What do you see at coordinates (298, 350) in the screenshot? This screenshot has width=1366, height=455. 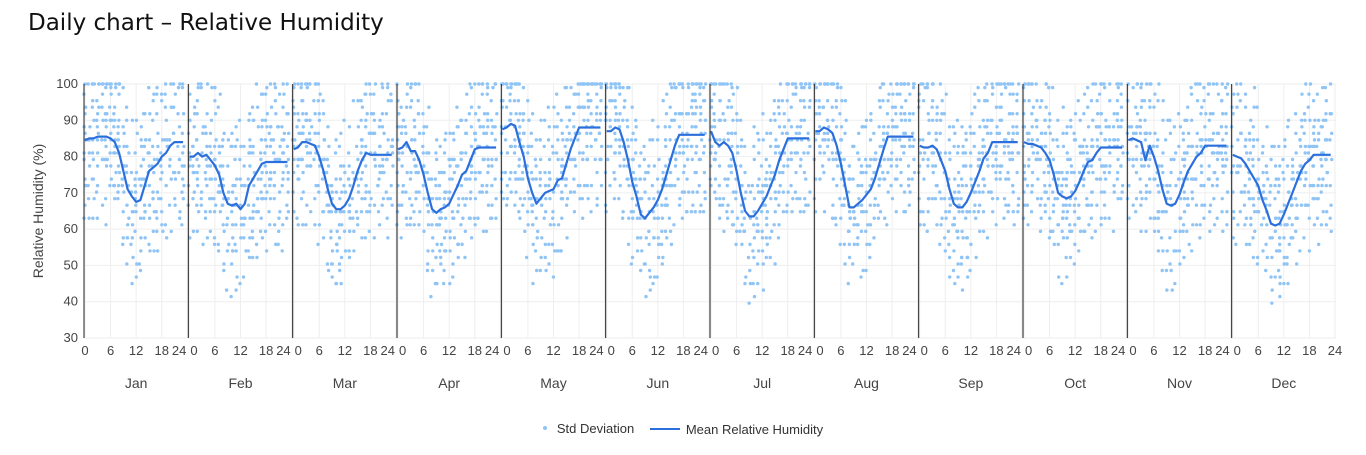 I see `x-tick-label: 0` at bounding box center [298, 350].